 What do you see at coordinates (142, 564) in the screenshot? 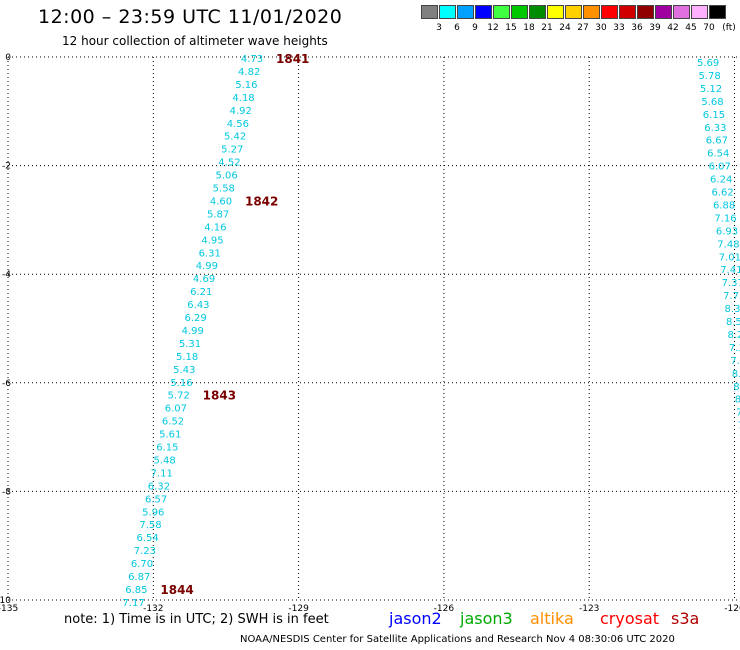
I see `swh-value-west: 6.70` at bounding box center [142, 564].